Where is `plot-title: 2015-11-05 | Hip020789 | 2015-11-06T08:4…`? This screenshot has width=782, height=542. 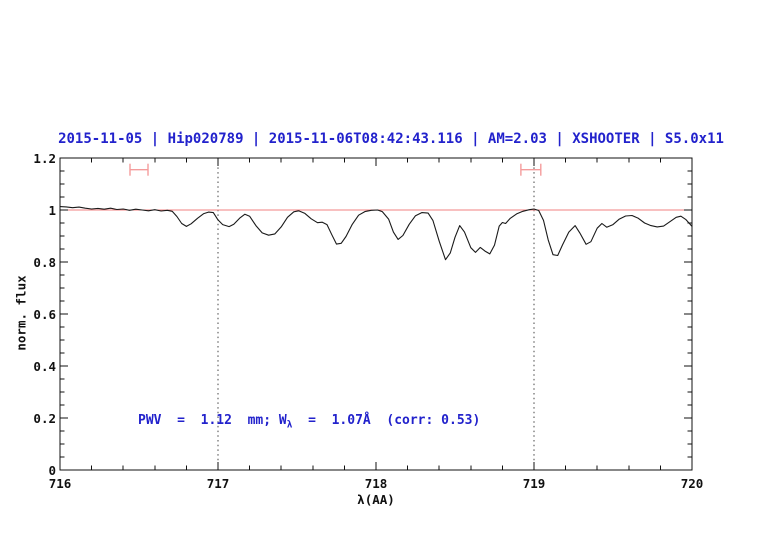
plot-title: 2015-11-05 | Hip020789 | 2015-11-06T08:4… is located at coordinates (391, 139).